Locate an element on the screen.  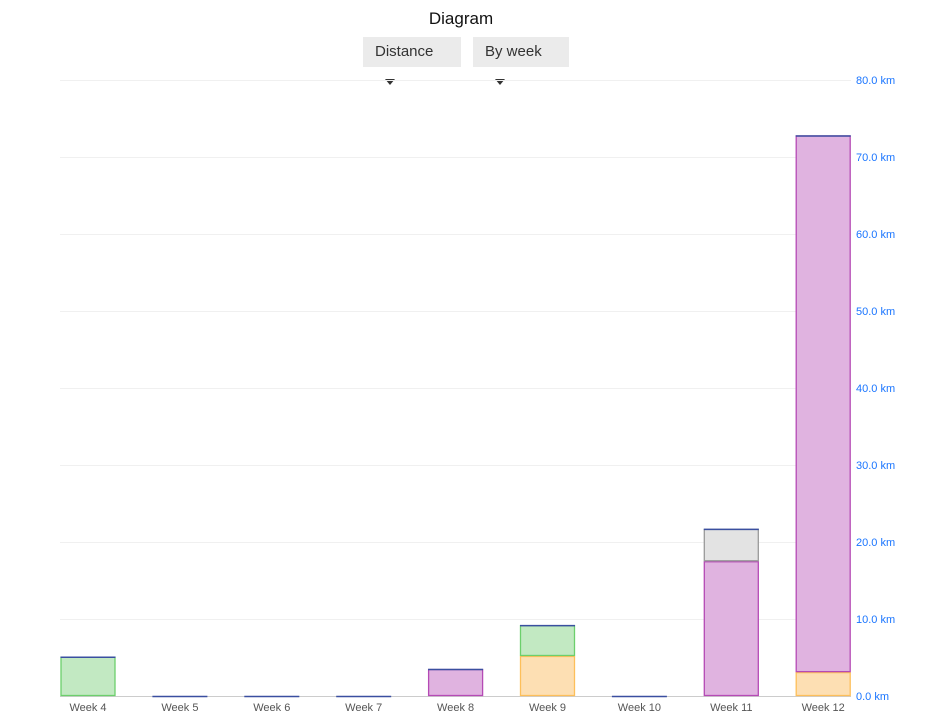
y-tick-label: 0.0 km is located at coordinates (872, 697).